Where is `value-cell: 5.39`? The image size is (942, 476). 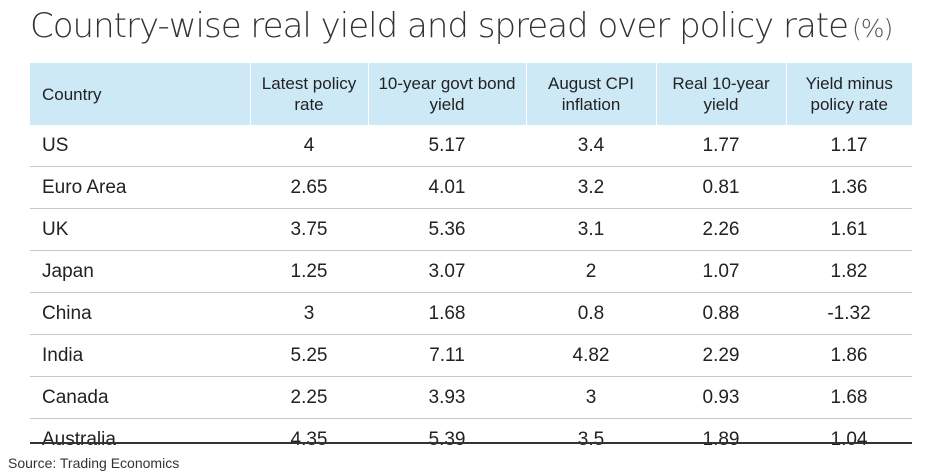
value-cell: 5.39 is located at coordinates (447, 439).